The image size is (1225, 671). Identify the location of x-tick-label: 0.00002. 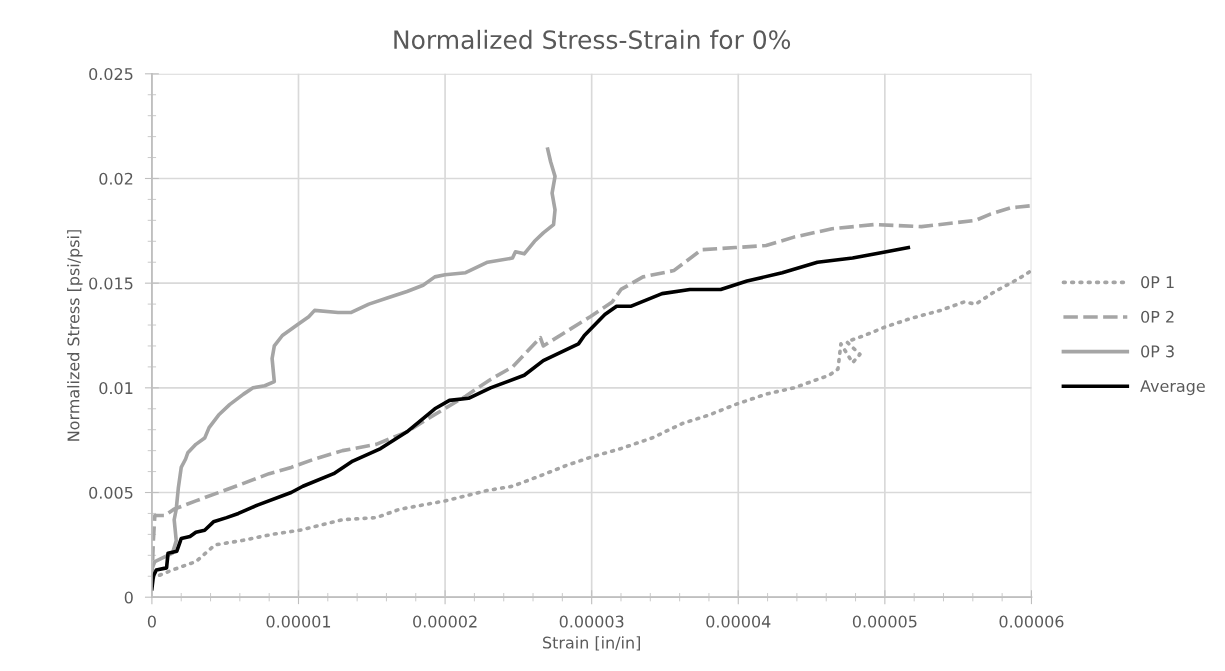
(445, 621).